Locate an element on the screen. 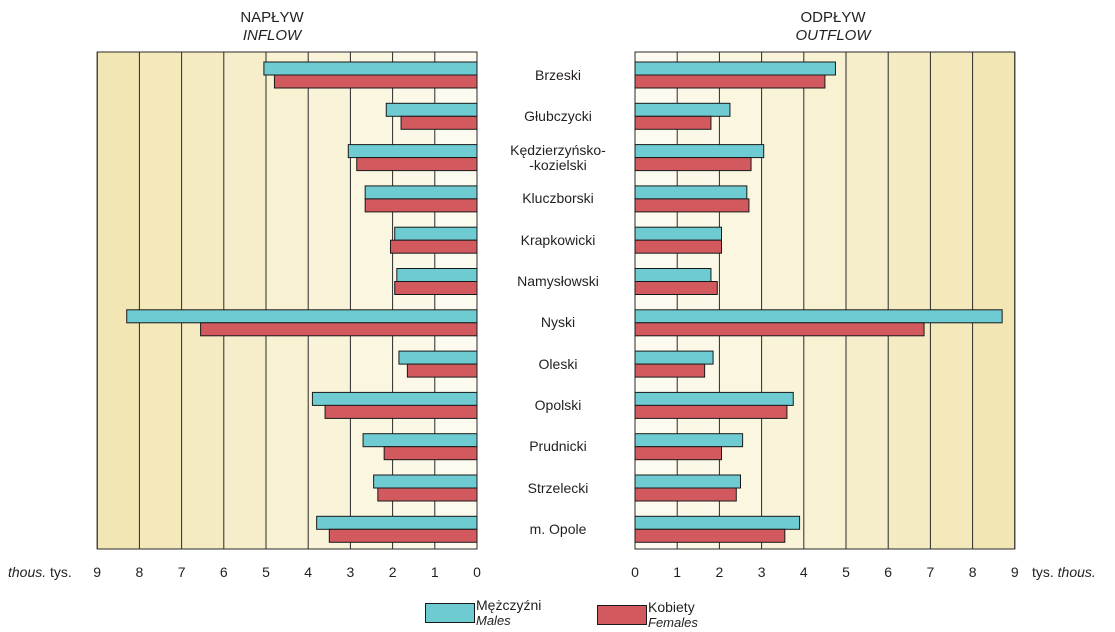 This screenshot has width=1115, height=632. category-label-line: Nyski is located at coordinates (558, 322).